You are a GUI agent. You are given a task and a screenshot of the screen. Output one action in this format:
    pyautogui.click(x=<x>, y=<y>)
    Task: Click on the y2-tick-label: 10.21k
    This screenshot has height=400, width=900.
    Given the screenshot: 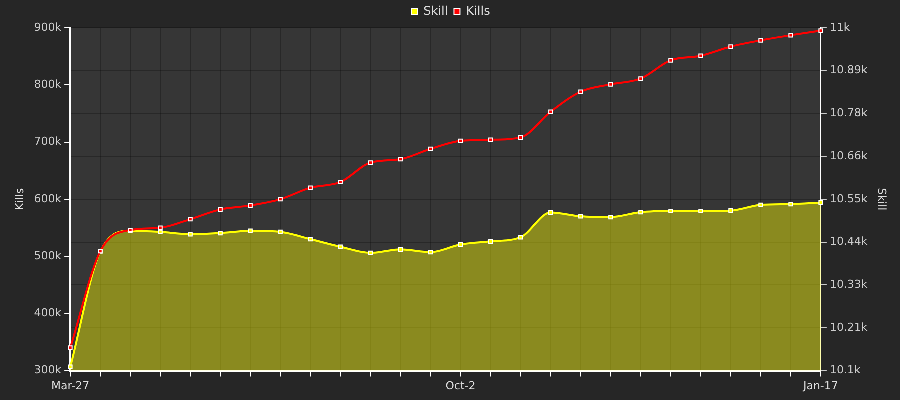 What is the action you would take?
    pyautogui.click(x=849, y=327)
    